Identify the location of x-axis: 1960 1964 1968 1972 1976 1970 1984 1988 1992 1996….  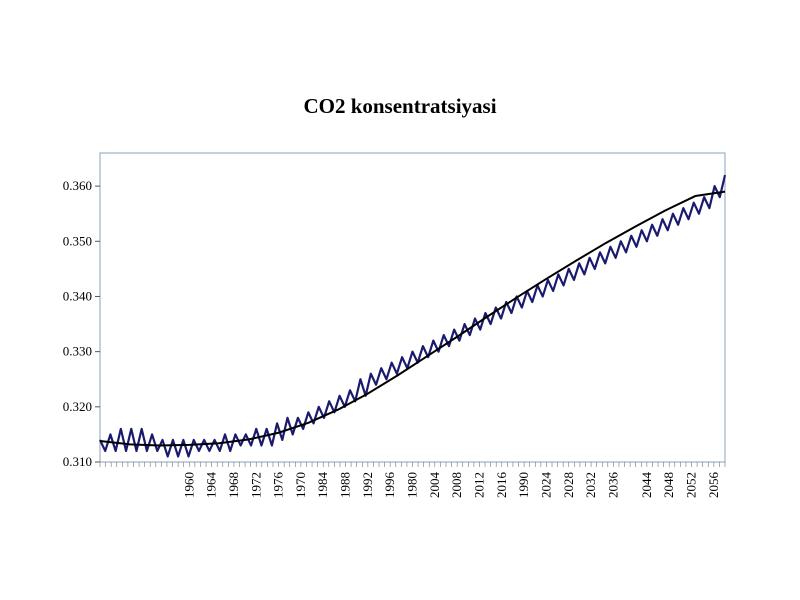
(412, 480).